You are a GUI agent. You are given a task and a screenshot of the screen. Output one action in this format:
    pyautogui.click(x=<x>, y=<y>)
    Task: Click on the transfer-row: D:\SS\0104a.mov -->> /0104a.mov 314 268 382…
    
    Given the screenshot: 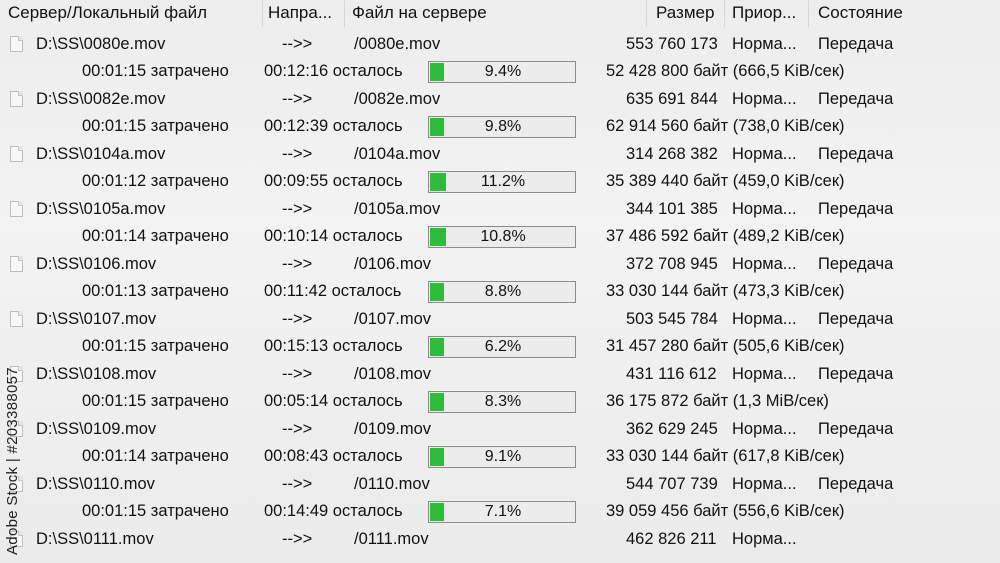 What is the action you would take?
    pyautogui.click(x=500, y=156)
    